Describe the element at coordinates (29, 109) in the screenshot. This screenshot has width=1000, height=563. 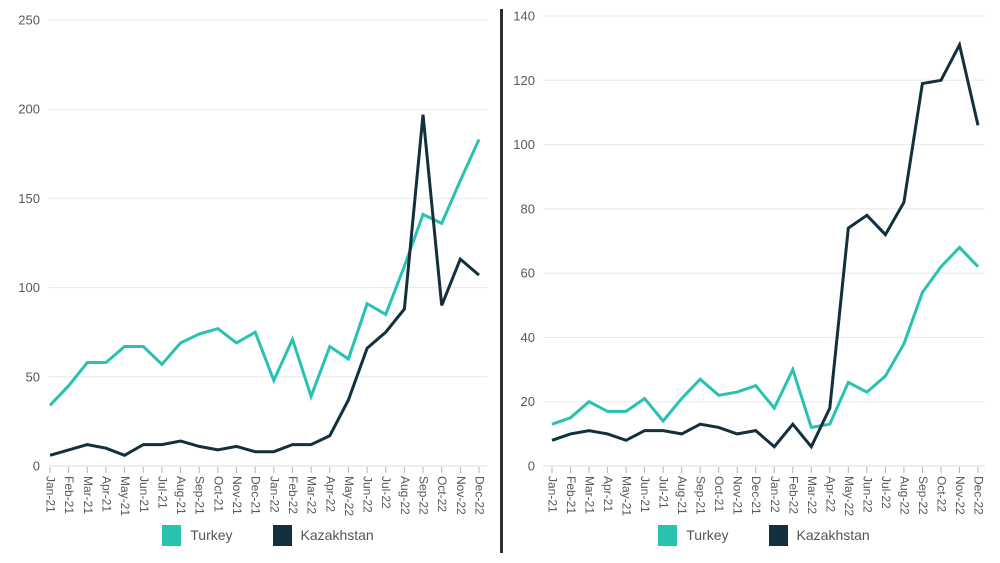
I see `y-tick-label: 200` at that location.